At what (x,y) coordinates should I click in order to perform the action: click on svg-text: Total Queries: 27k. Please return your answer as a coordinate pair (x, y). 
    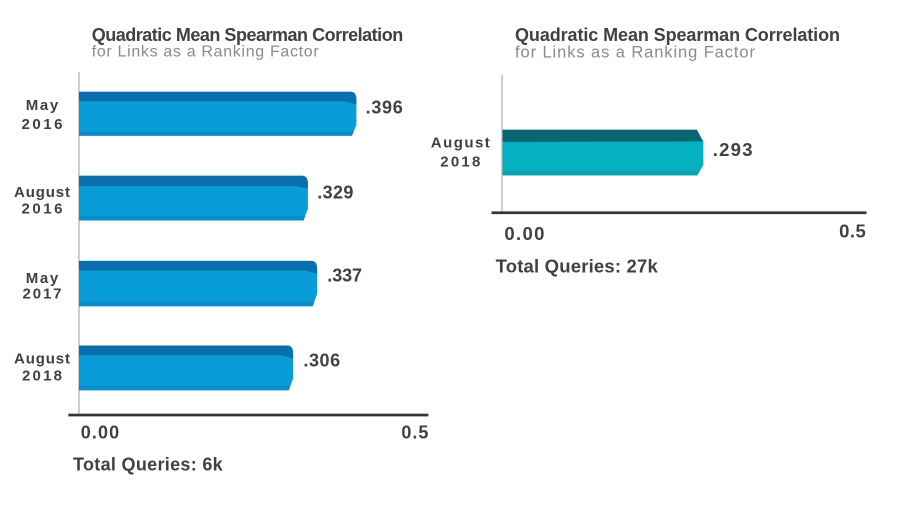
    Looking at the image, I should click on (577, 265).